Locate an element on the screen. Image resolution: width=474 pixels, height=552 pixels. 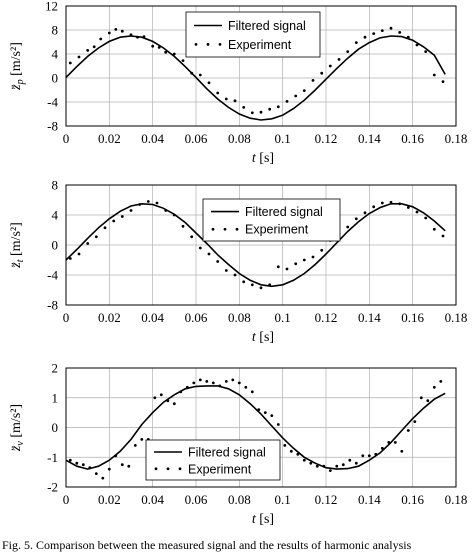
x-tick-label: 0.04 is located at coordinates (152, 138).